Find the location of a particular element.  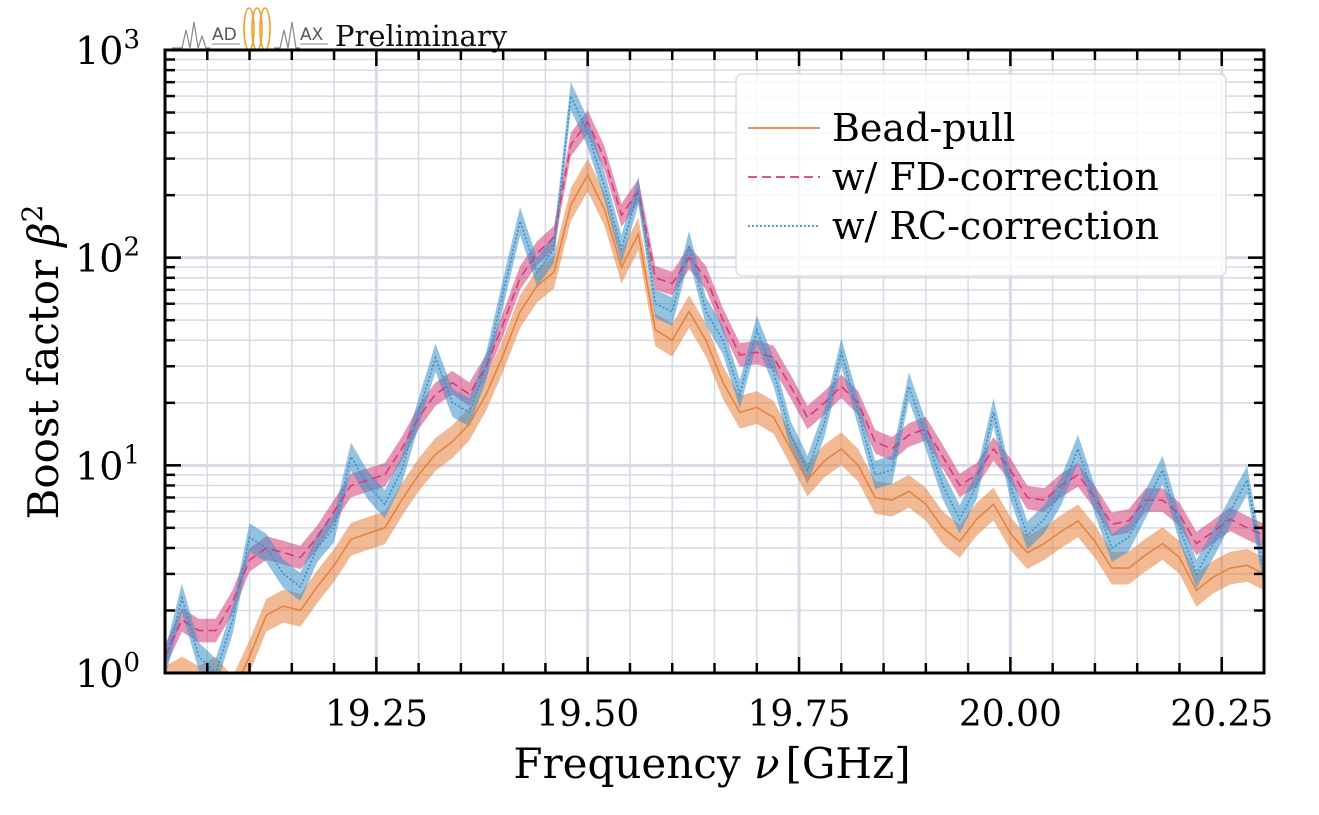

legend-label-2: w/ FD-correction is located at coordinates (995, 177).